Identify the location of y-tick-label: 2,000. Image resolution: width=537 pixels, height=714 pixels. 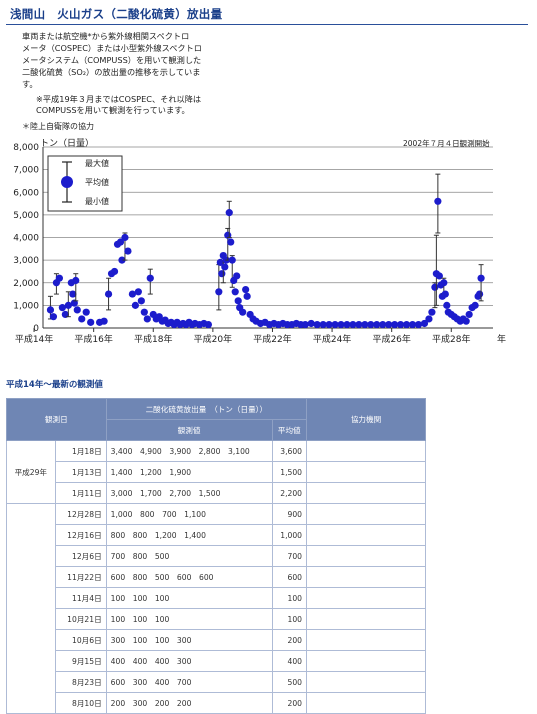
(26, 284).